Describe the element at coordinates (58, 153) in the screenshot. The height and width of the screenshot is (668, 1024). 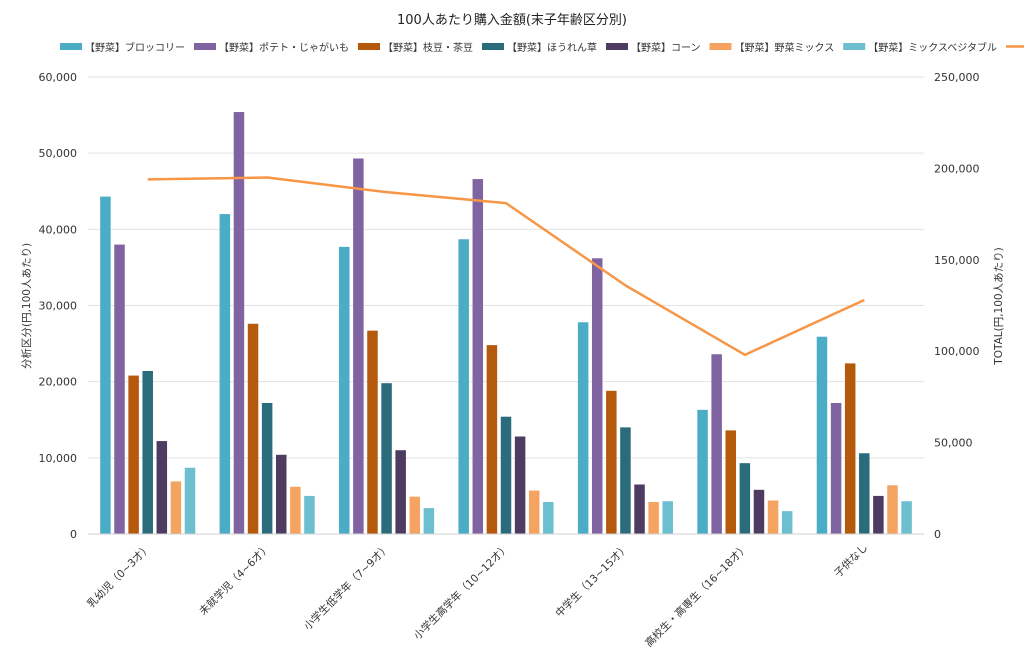
I see `y-left-tick-label: 50,000` at that location.